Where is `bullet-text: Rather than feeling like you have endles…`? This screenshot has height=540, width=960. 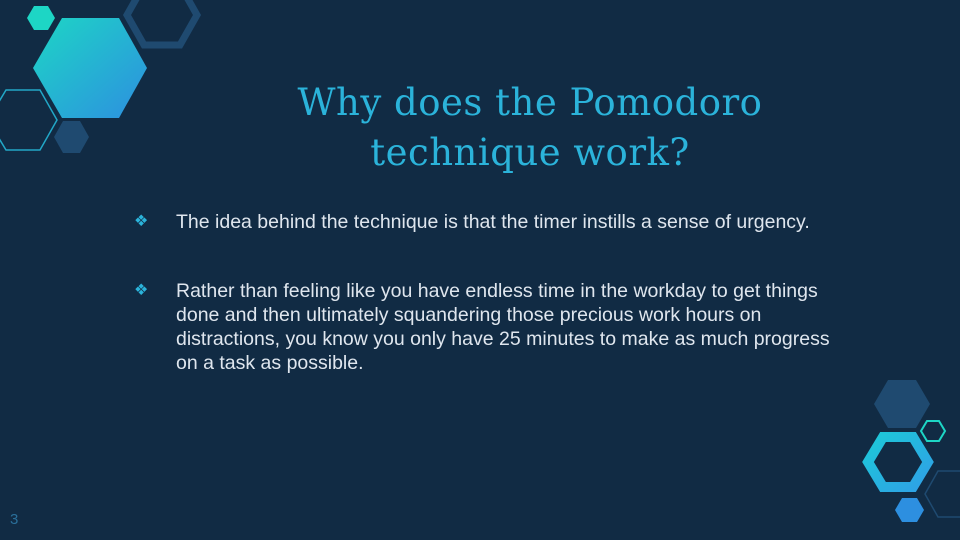
bullet-text: Rather than feeling like you have endles… is located at coordinates (503, 327).